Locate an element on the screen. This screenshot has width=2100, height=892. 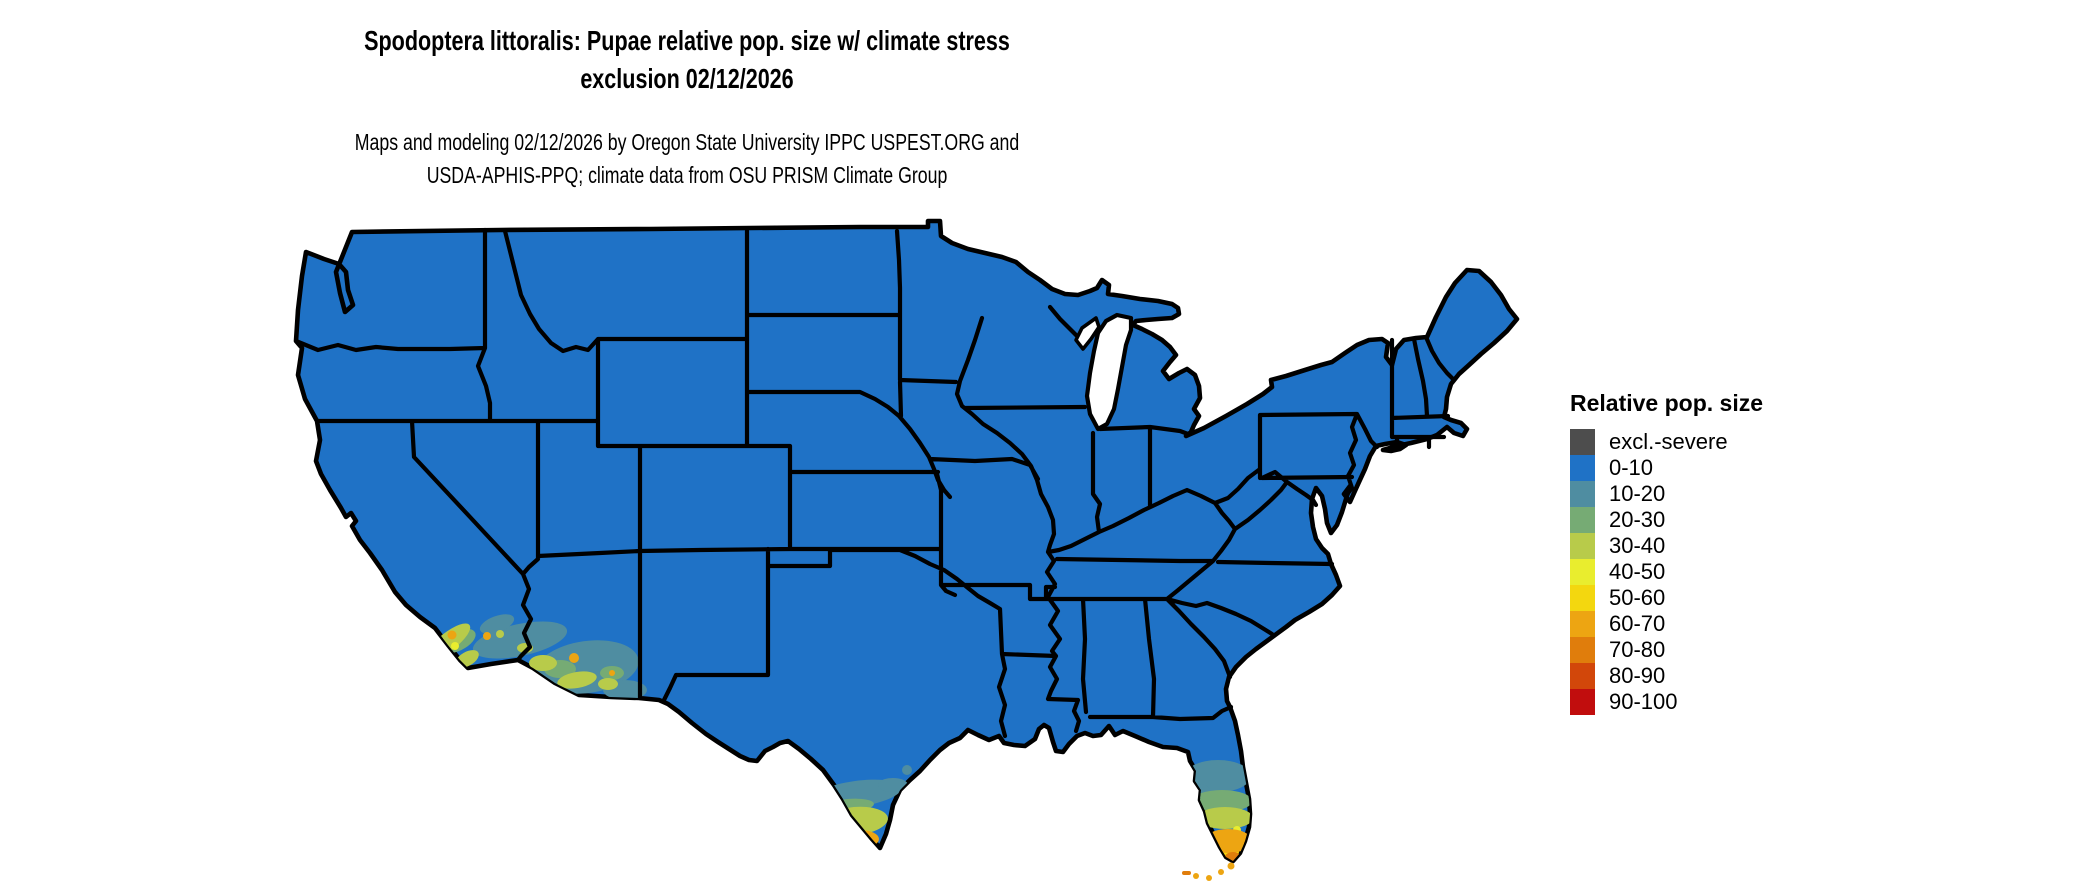
legend-label: excl.-severe is located at coordinates (1668, 441).